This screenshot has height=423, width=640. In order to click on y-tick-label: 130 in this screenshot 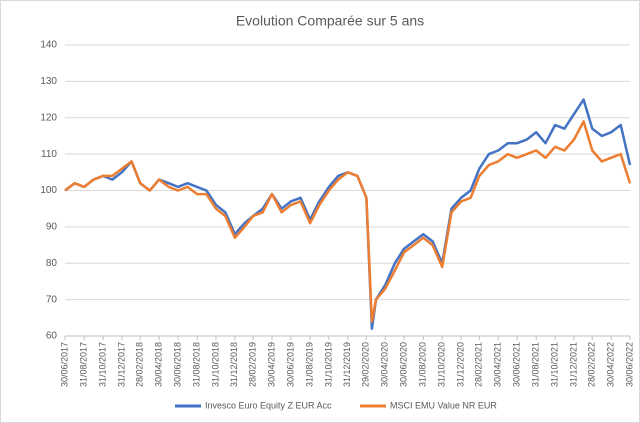, I will do `click(48, 81)`.